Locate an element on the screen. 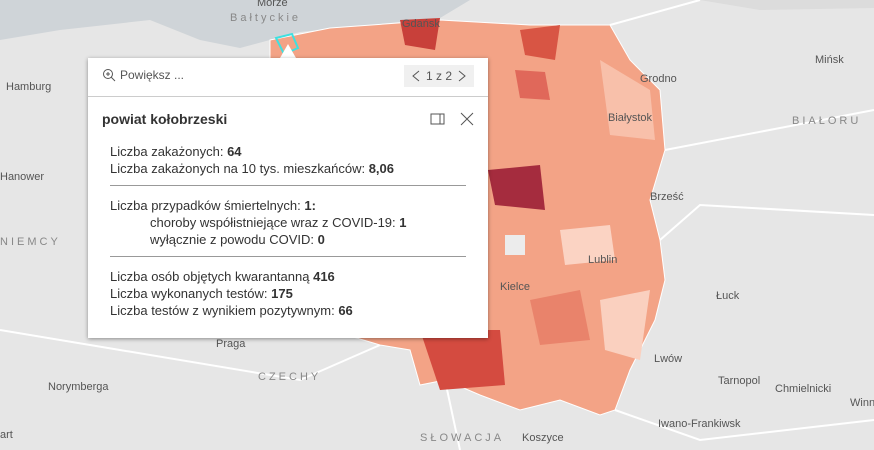 The width and height of the screenshot is (874, 450). row-value: 416 is located at coordinates (324, 276).